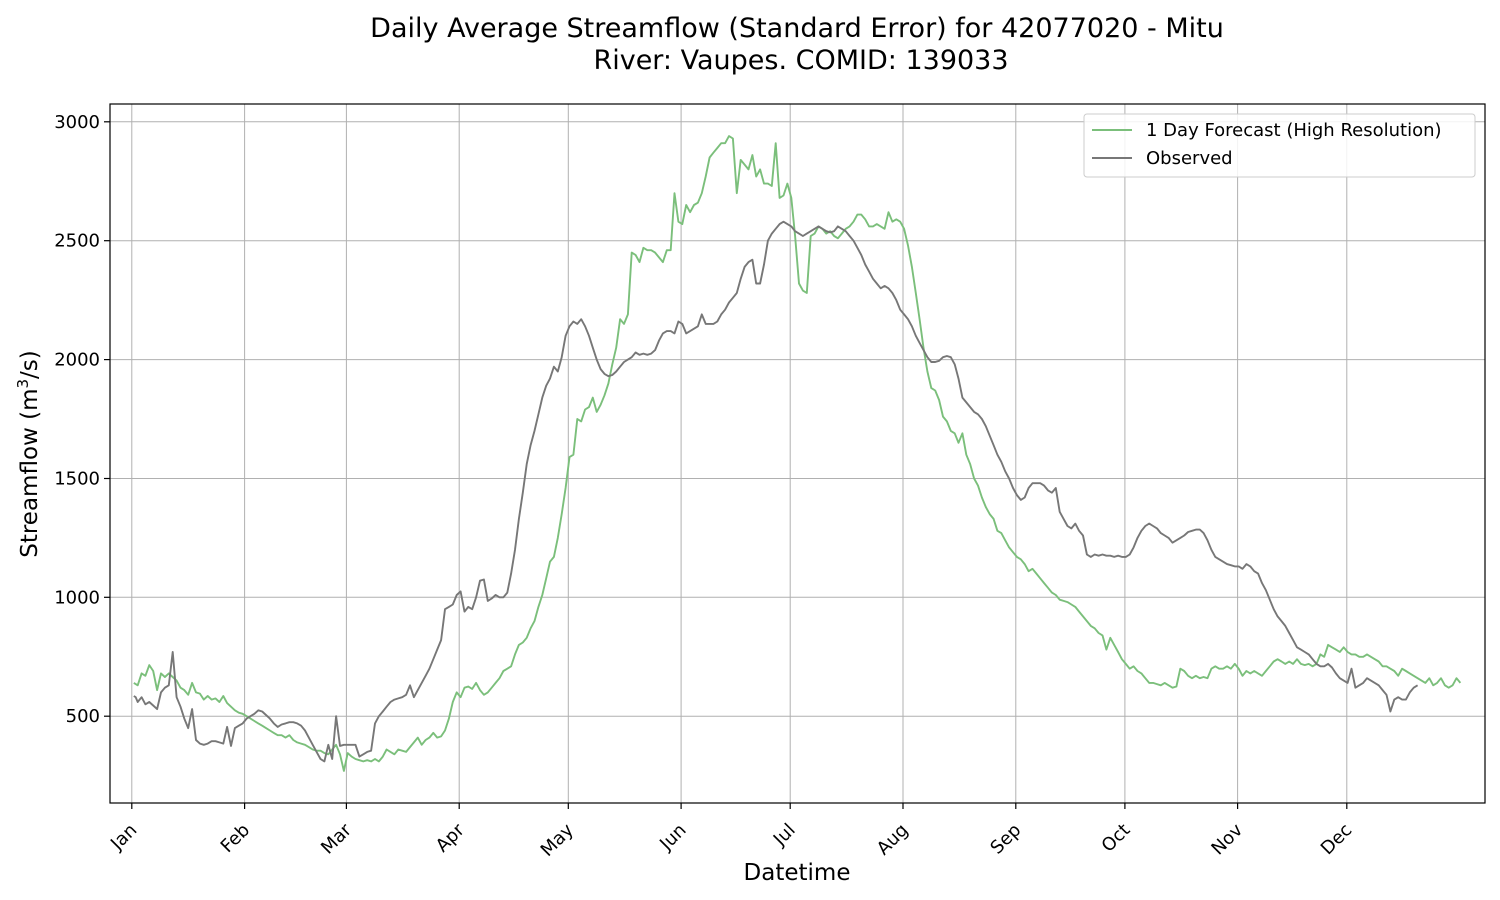  What do you see at coordinates (797, 873) in the screenshot?
I see `x-axis-label: Datetime` at bounding box center [797, 873].